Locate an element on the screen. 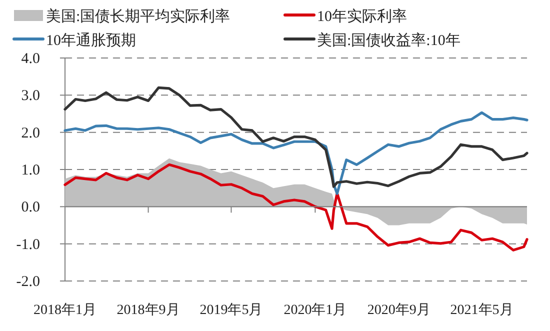  legend-label: 10年实际利率 is located at coordinates (362, 16).